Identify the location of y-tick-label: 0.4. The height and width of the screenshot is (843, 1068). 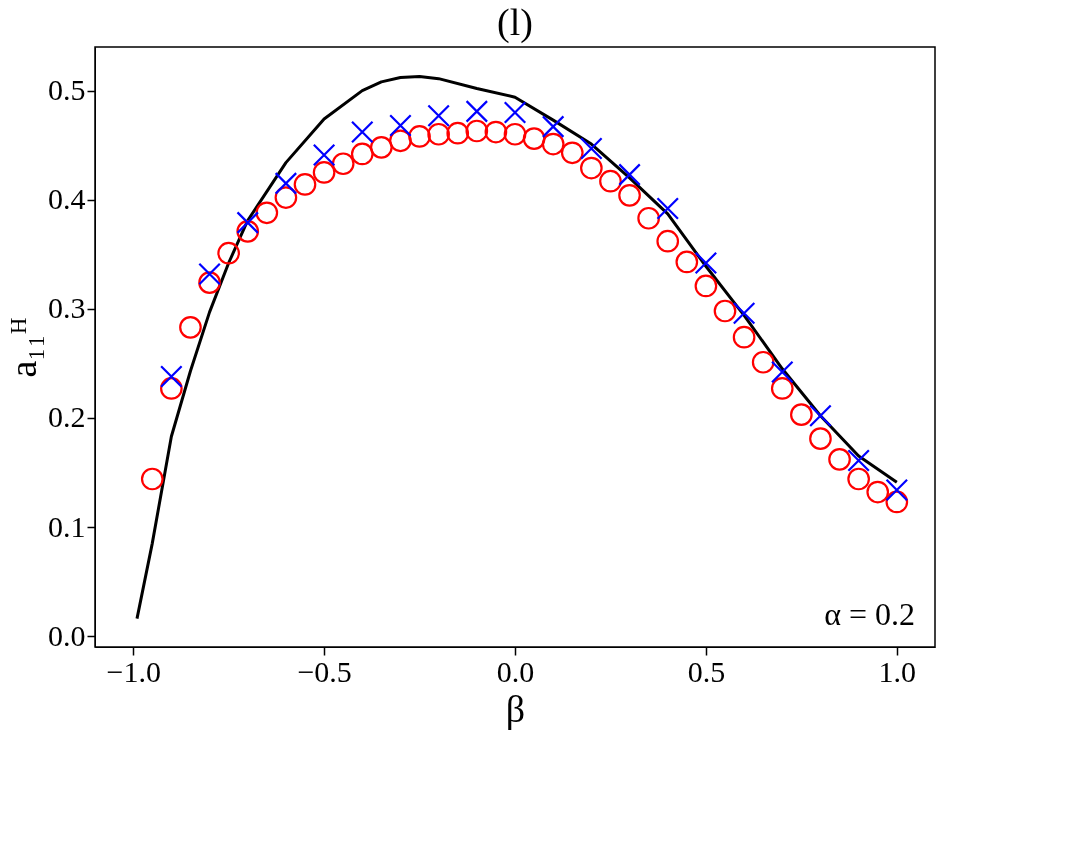
(67, 199).